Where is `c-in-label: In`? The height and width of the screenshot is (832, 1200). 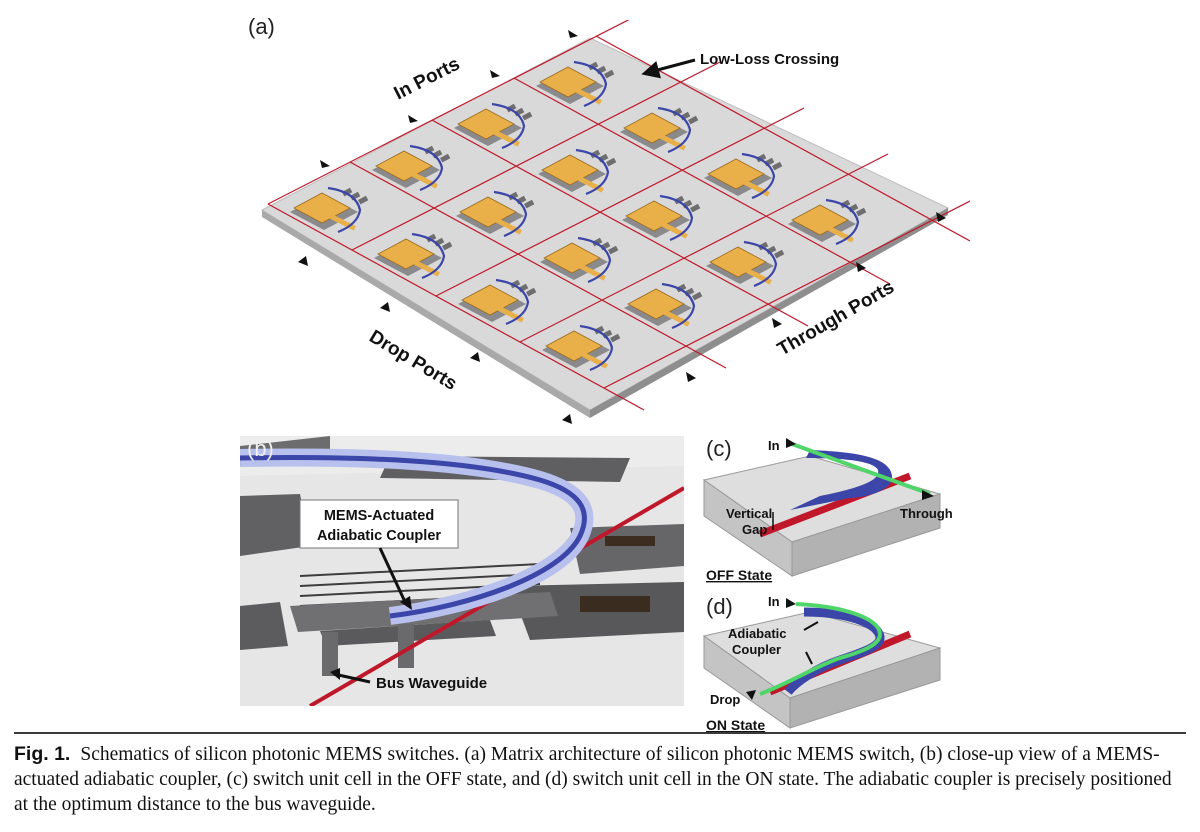
c-in-label: In is located at coordinates (774, 445).